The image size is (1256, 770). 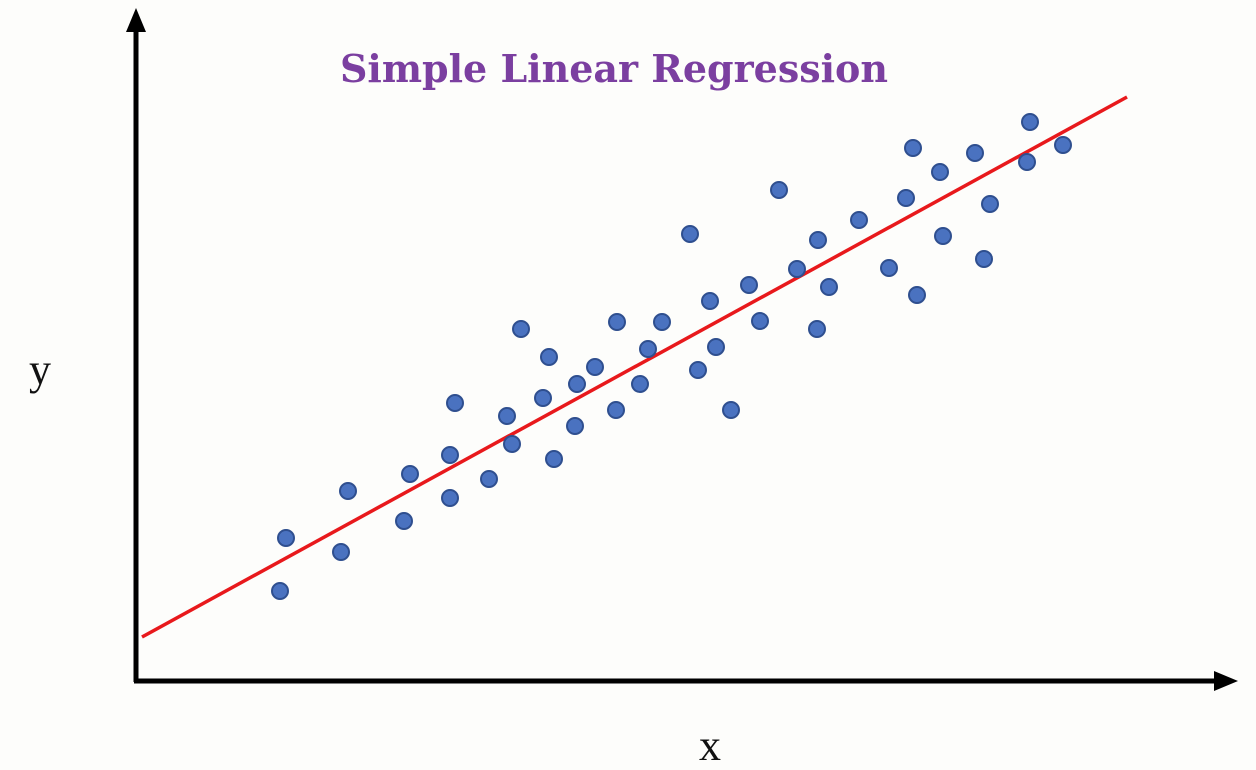 I want to click on y-axis-label: y, so click(x=40, y=369).